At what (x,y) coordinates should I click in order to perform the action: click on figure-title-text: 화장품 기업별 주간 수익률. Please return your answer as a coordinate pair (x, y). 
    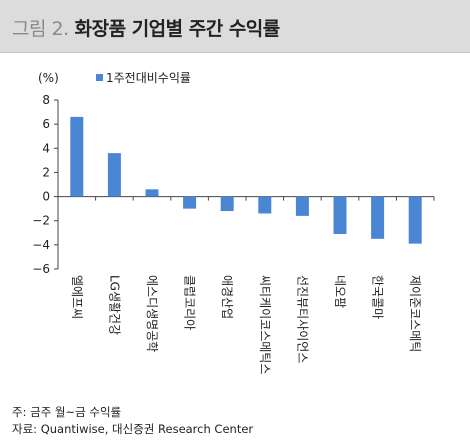
    Looking at the image, I should click on (177, 29).